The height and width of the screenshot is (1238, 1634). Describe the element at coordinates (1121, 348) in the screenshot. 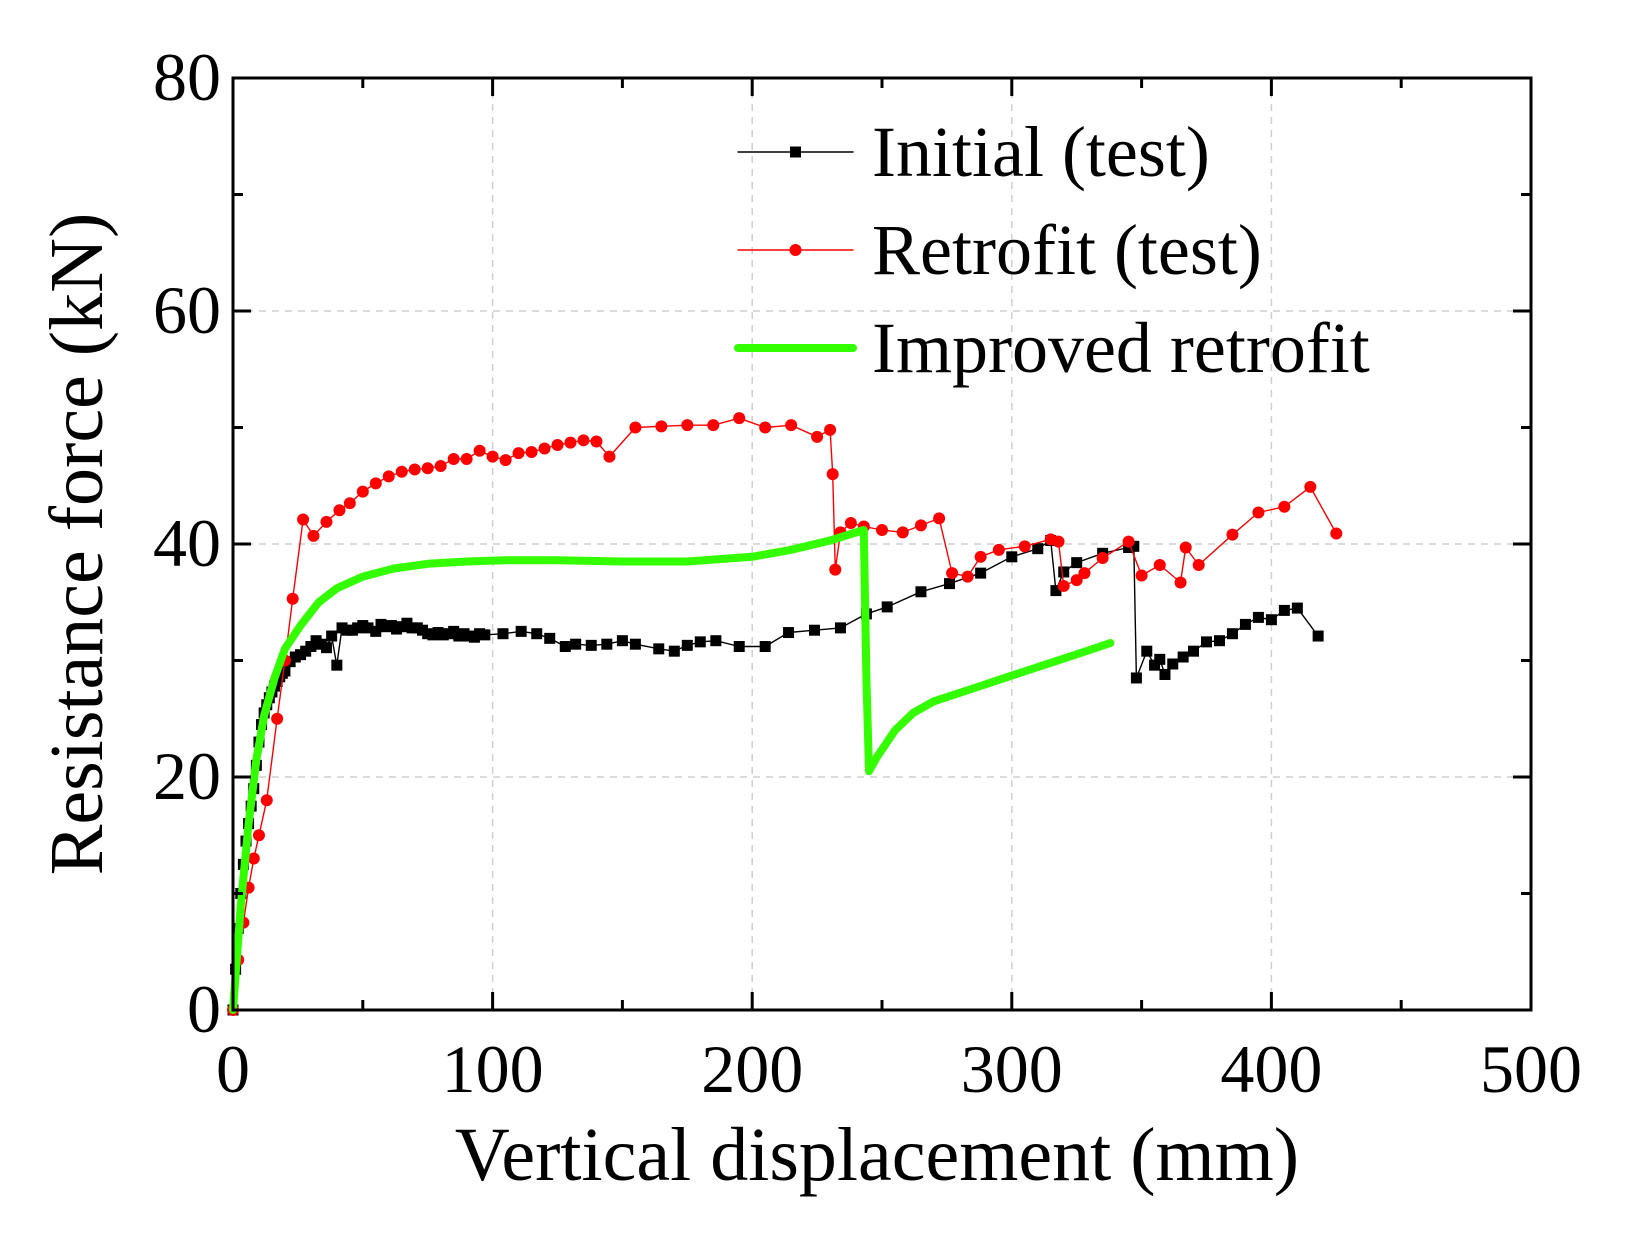

I see `legend-label: Improved retrofit` at that location.